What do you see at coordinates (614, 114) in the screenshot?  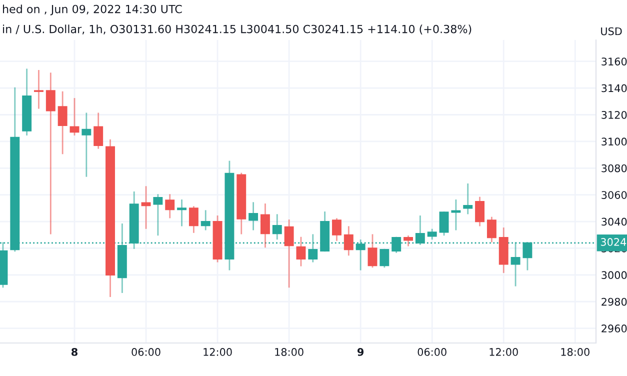 I see `y-tick-label: 3120` at bounding box center [614, 114].